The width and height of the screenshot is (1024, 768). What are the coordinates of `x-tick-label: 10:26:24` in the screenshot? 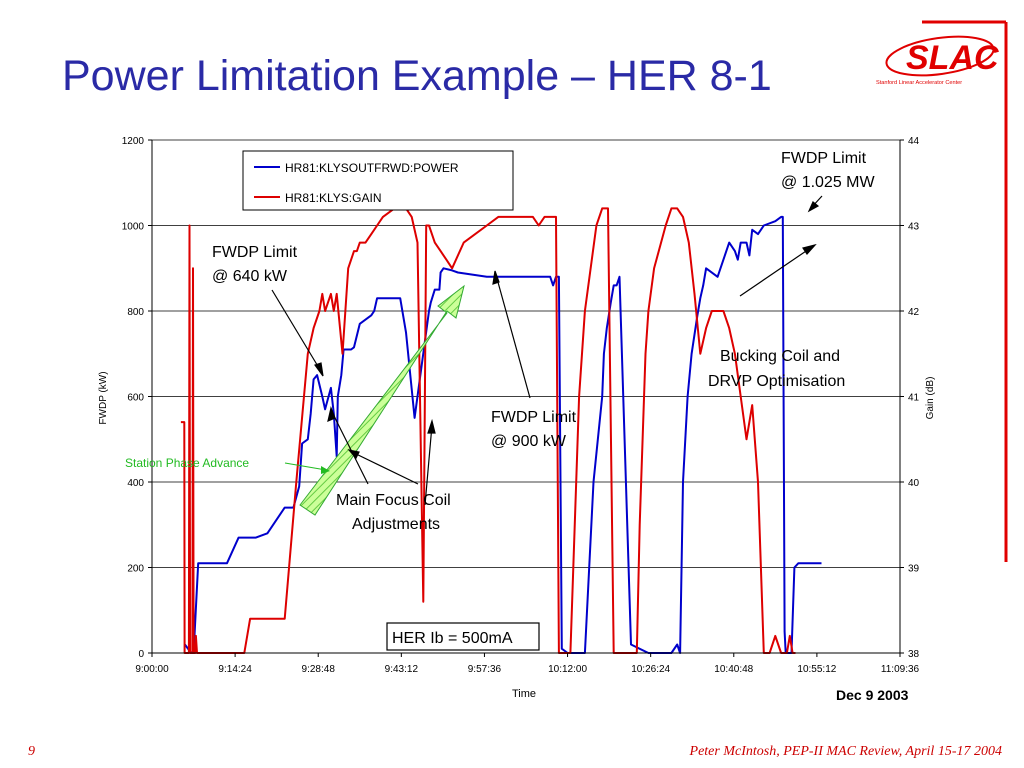 It's located at (650, 669).